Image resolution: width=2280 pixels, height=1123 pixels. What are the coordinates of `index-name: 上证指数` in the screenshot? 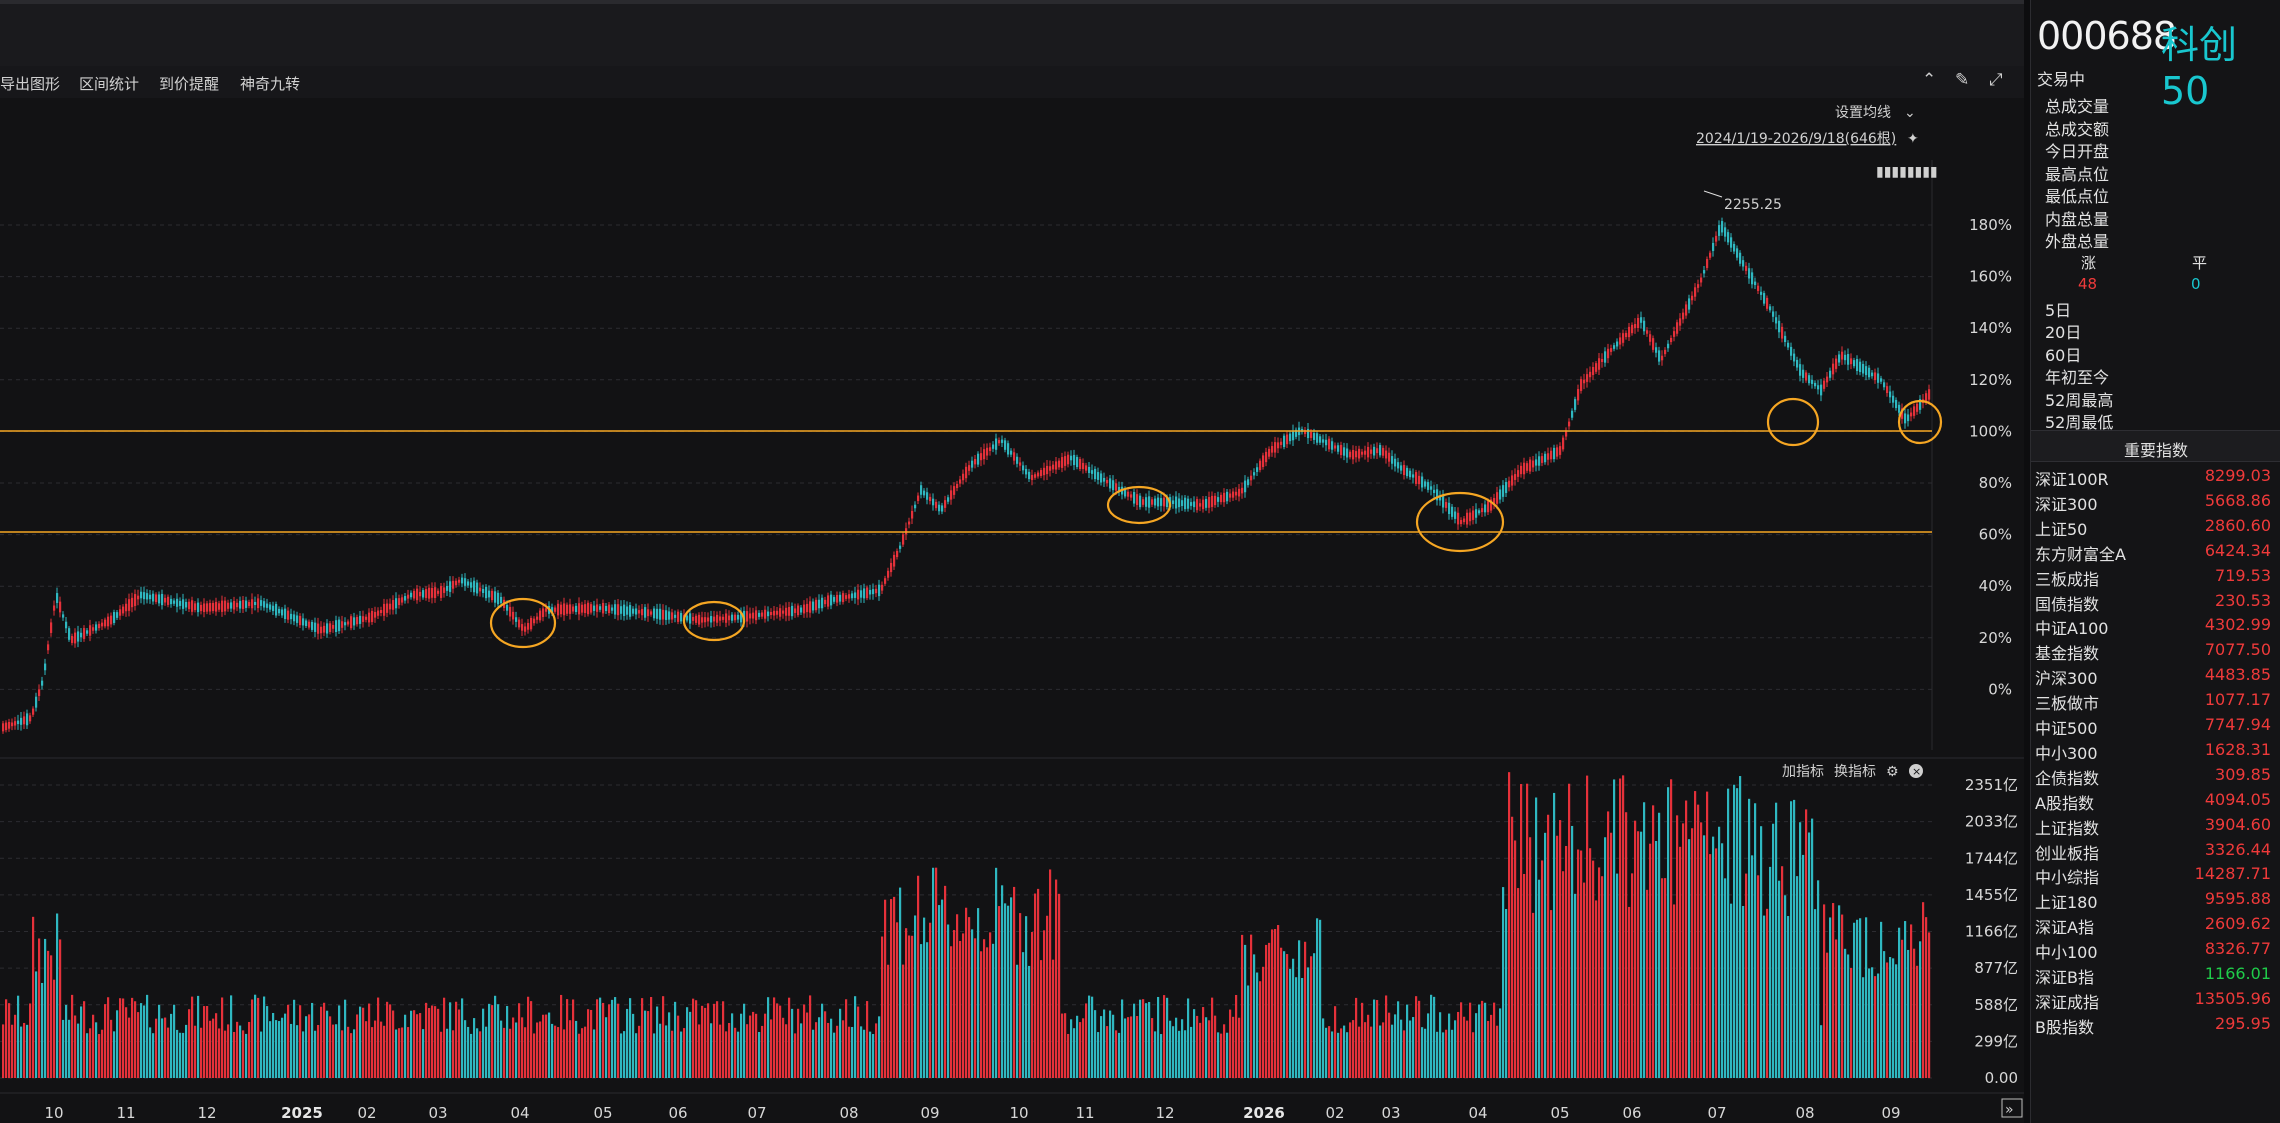 It's located at (2067, 828).